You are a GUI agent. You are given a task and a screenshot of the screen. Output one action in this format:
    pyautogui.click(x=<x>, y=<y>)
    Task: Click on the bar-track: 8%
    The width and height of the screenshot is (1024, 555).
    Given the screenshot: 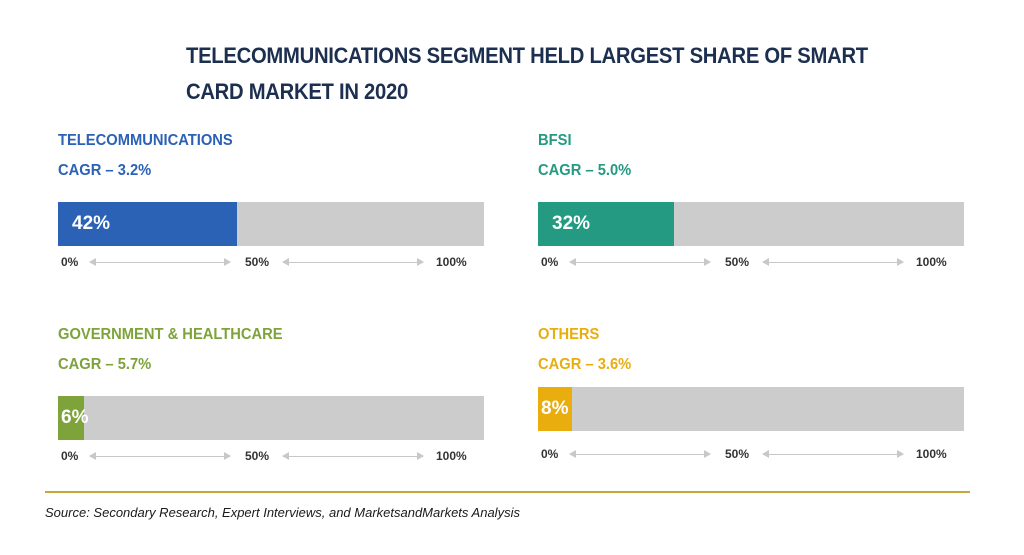 What is the action you would take?
    pyautogui.click(x=751, y=409)
    